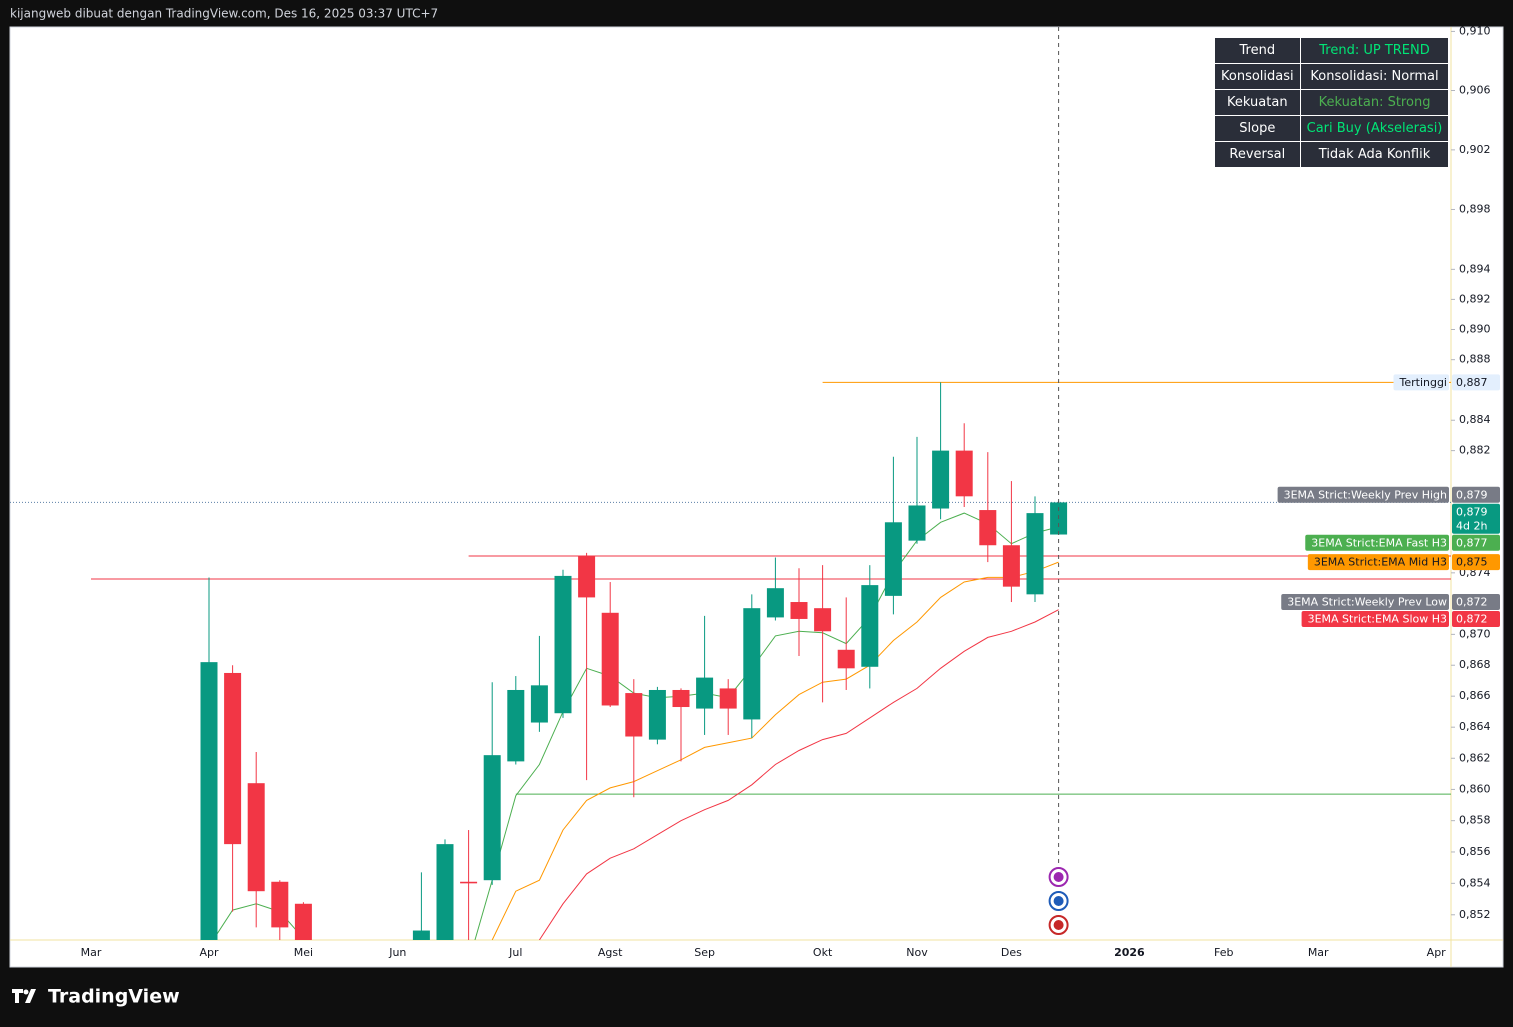  I want to click on x-tick-label: Des, so click(1011, 952).